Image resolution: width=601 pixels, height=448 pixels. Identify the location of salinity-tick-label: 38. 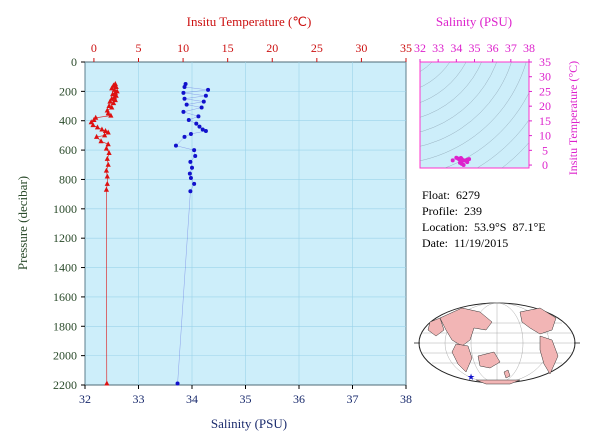
(406, 399).